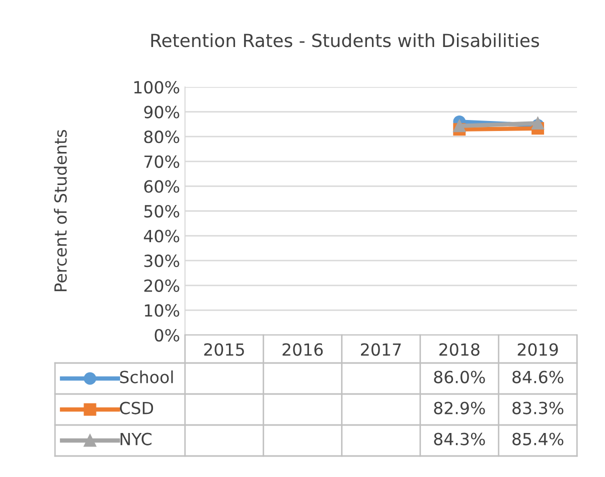 This screenshot has width=605, height=477. I want to click on legend-label: School, so click(146, 377).